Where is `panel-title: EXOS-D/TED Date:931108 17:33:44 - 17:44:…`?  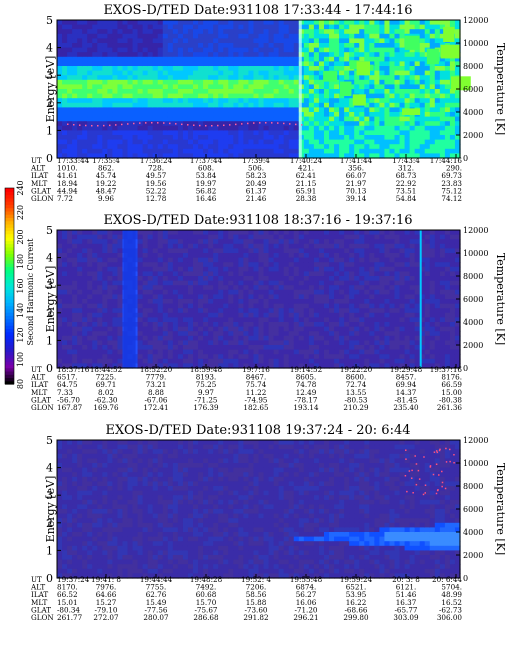
panel-title: EXOS-D/TED Date:931108 17:33:44 - 17:44:… is located at coordinates (257, 10).